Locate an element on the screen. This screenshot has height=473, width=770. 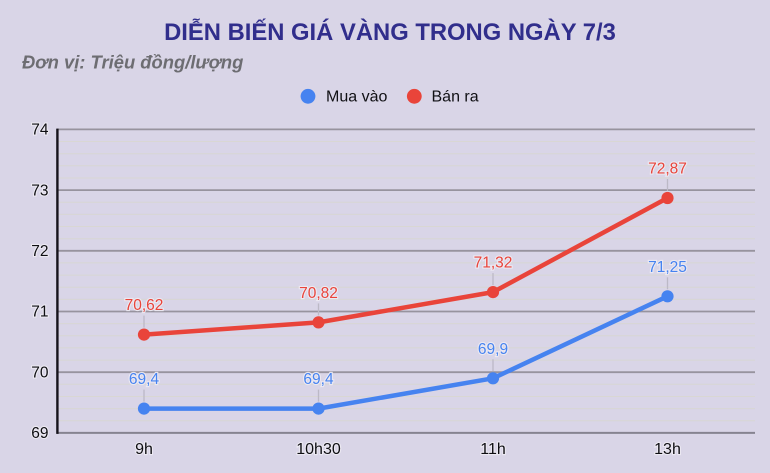
svg-text: 11h is located at coordinates (493, 449).